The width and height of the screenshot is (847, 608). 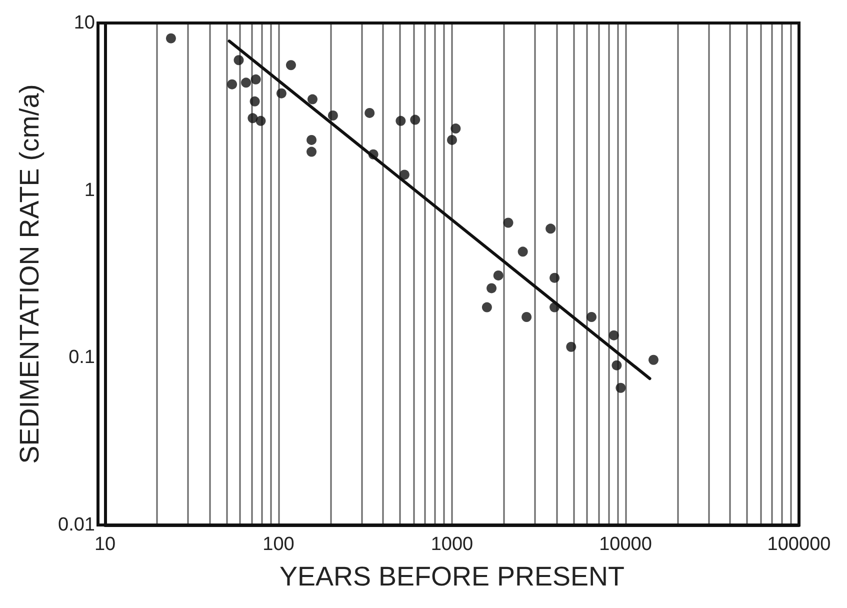 I want to click on y-tick-label: 0.1, so click(x=81, y=357).